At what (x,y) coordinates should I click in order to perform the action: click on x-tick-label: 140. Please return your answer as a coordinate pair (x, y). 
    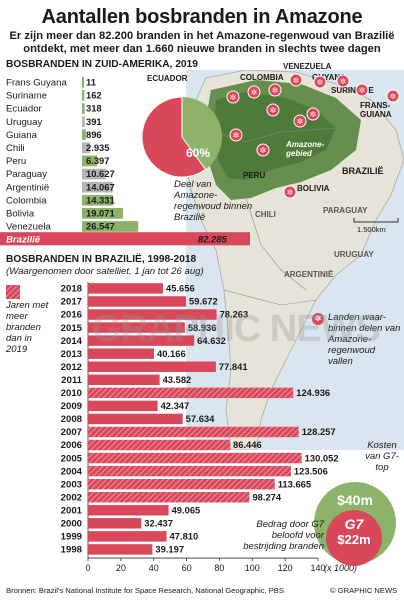
    Looking at the image, I should click on (317, 568).